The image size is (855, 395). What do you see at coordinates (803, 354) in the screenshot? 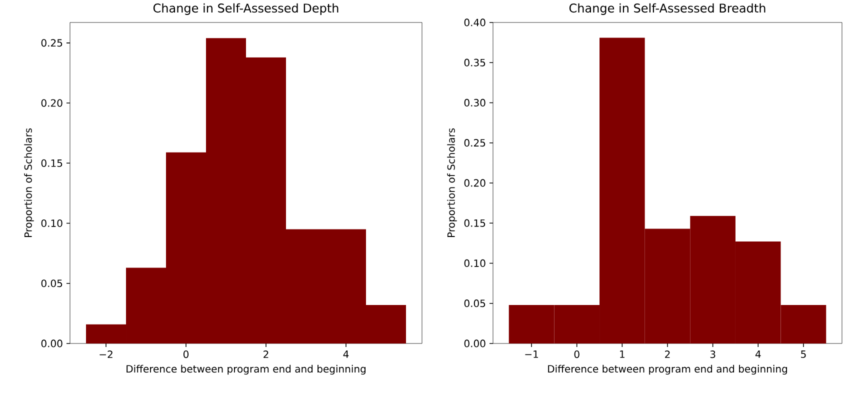
I see `x-tick-label: 5` at bounding box center [803, 354].